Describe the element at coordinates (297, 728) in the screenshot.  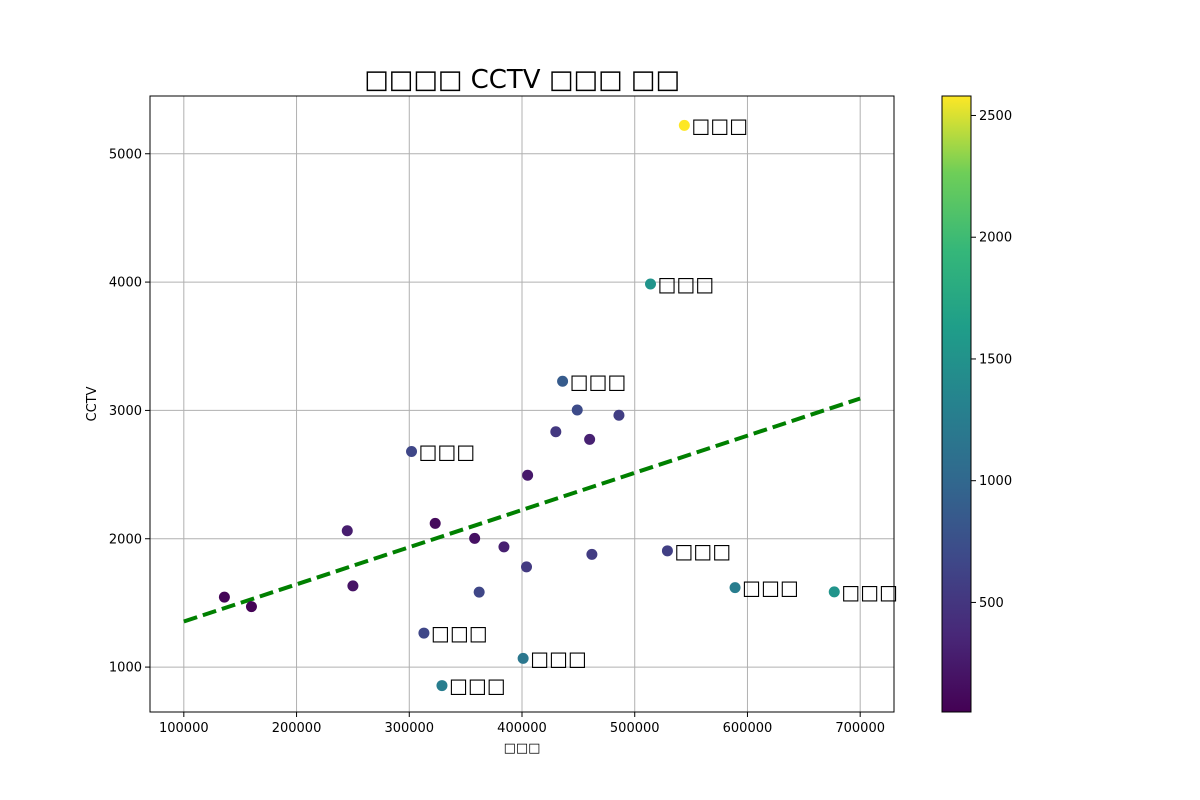
I see `x-tick-label: 200000` at that location.